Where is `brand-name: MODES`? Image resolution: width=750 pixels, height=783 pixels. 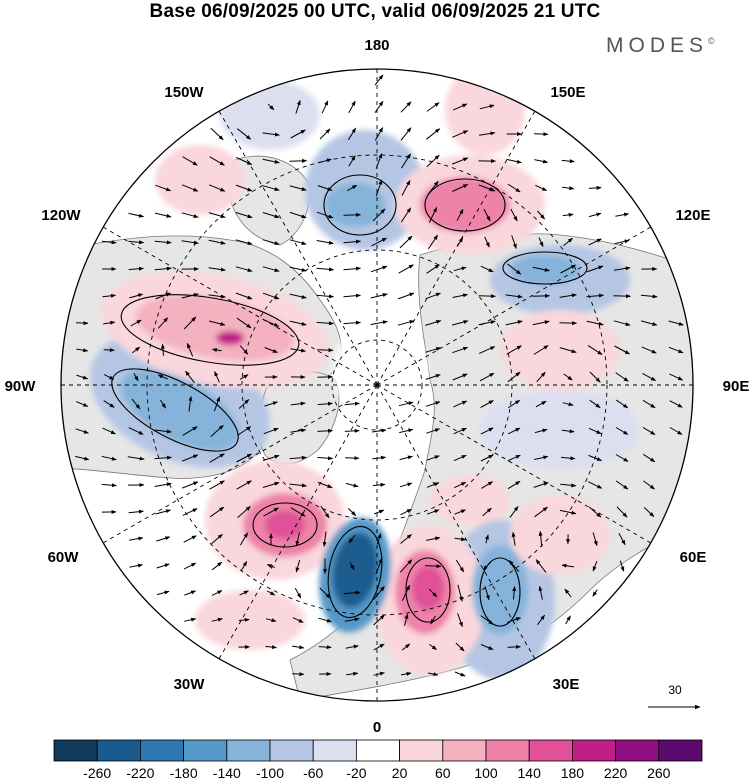
brand-name: MODES is located at coordinates (657, 45).